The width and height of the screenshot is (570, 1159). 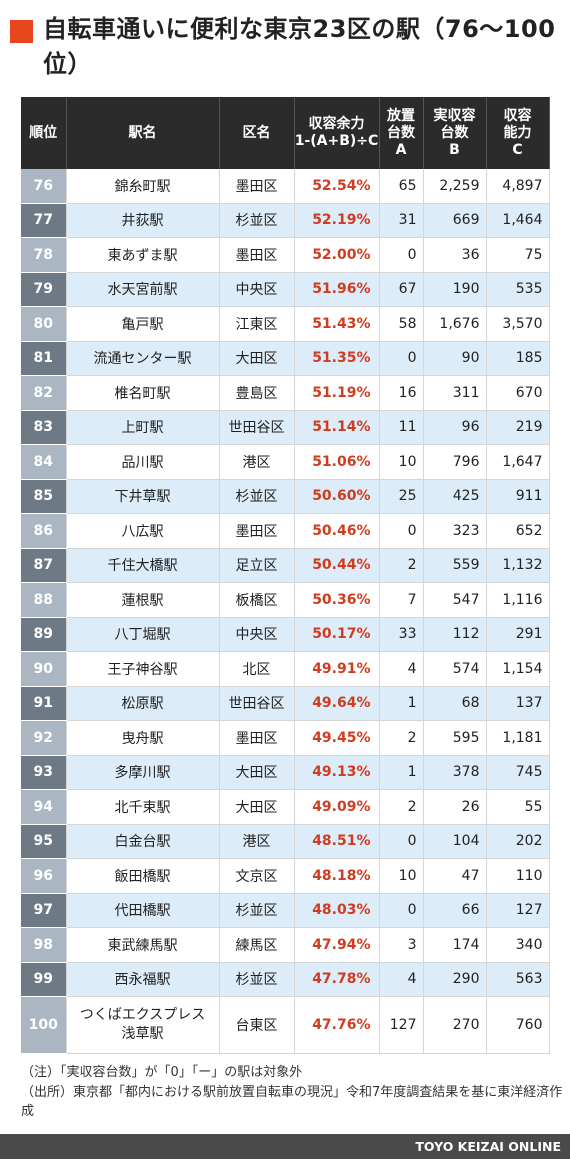 I want to click on rank-cell: 78, so click(x=44, y=255).